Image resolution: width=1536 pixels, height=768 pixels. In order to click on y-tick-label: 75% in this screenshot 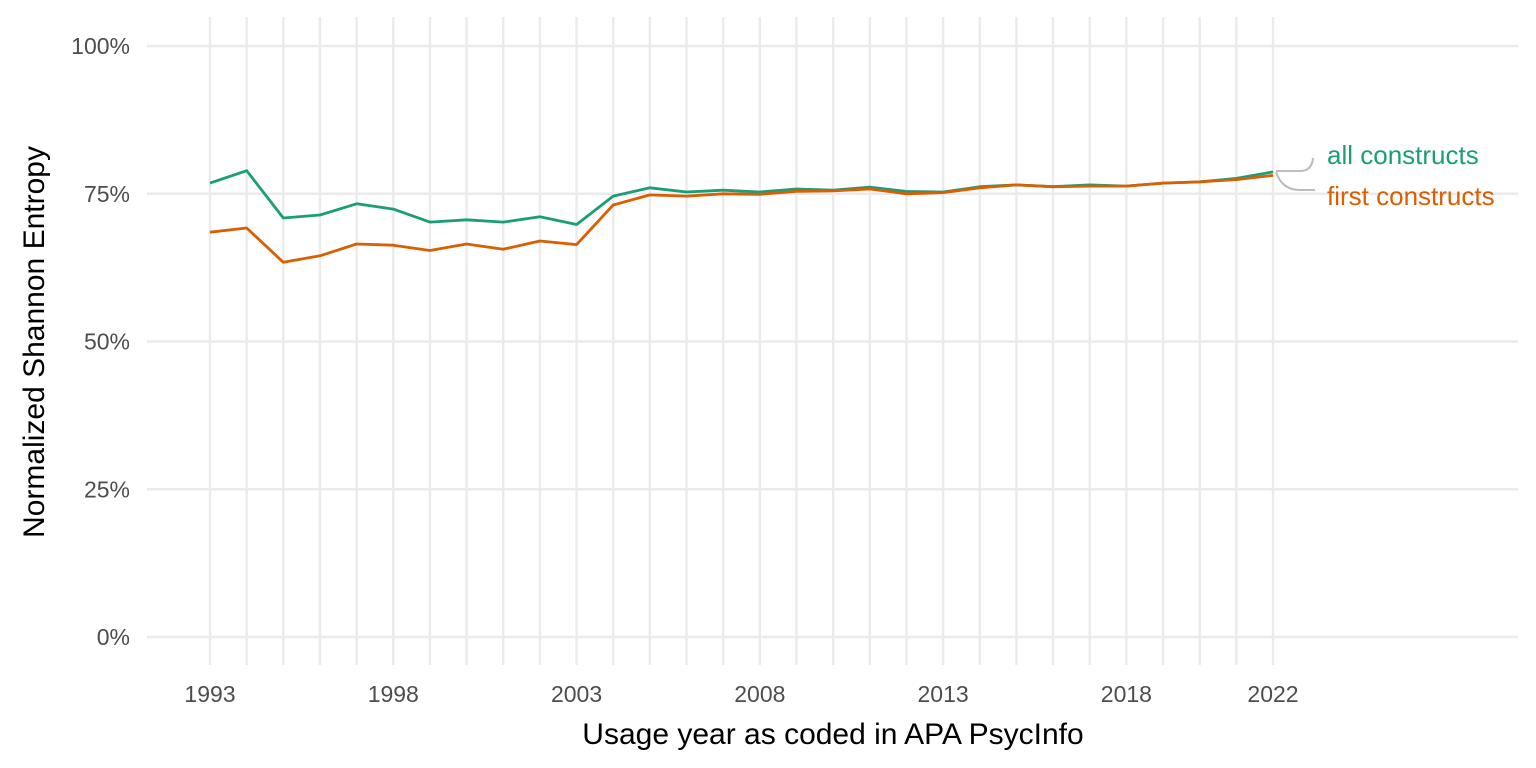, I will do `click(107, 194)`.